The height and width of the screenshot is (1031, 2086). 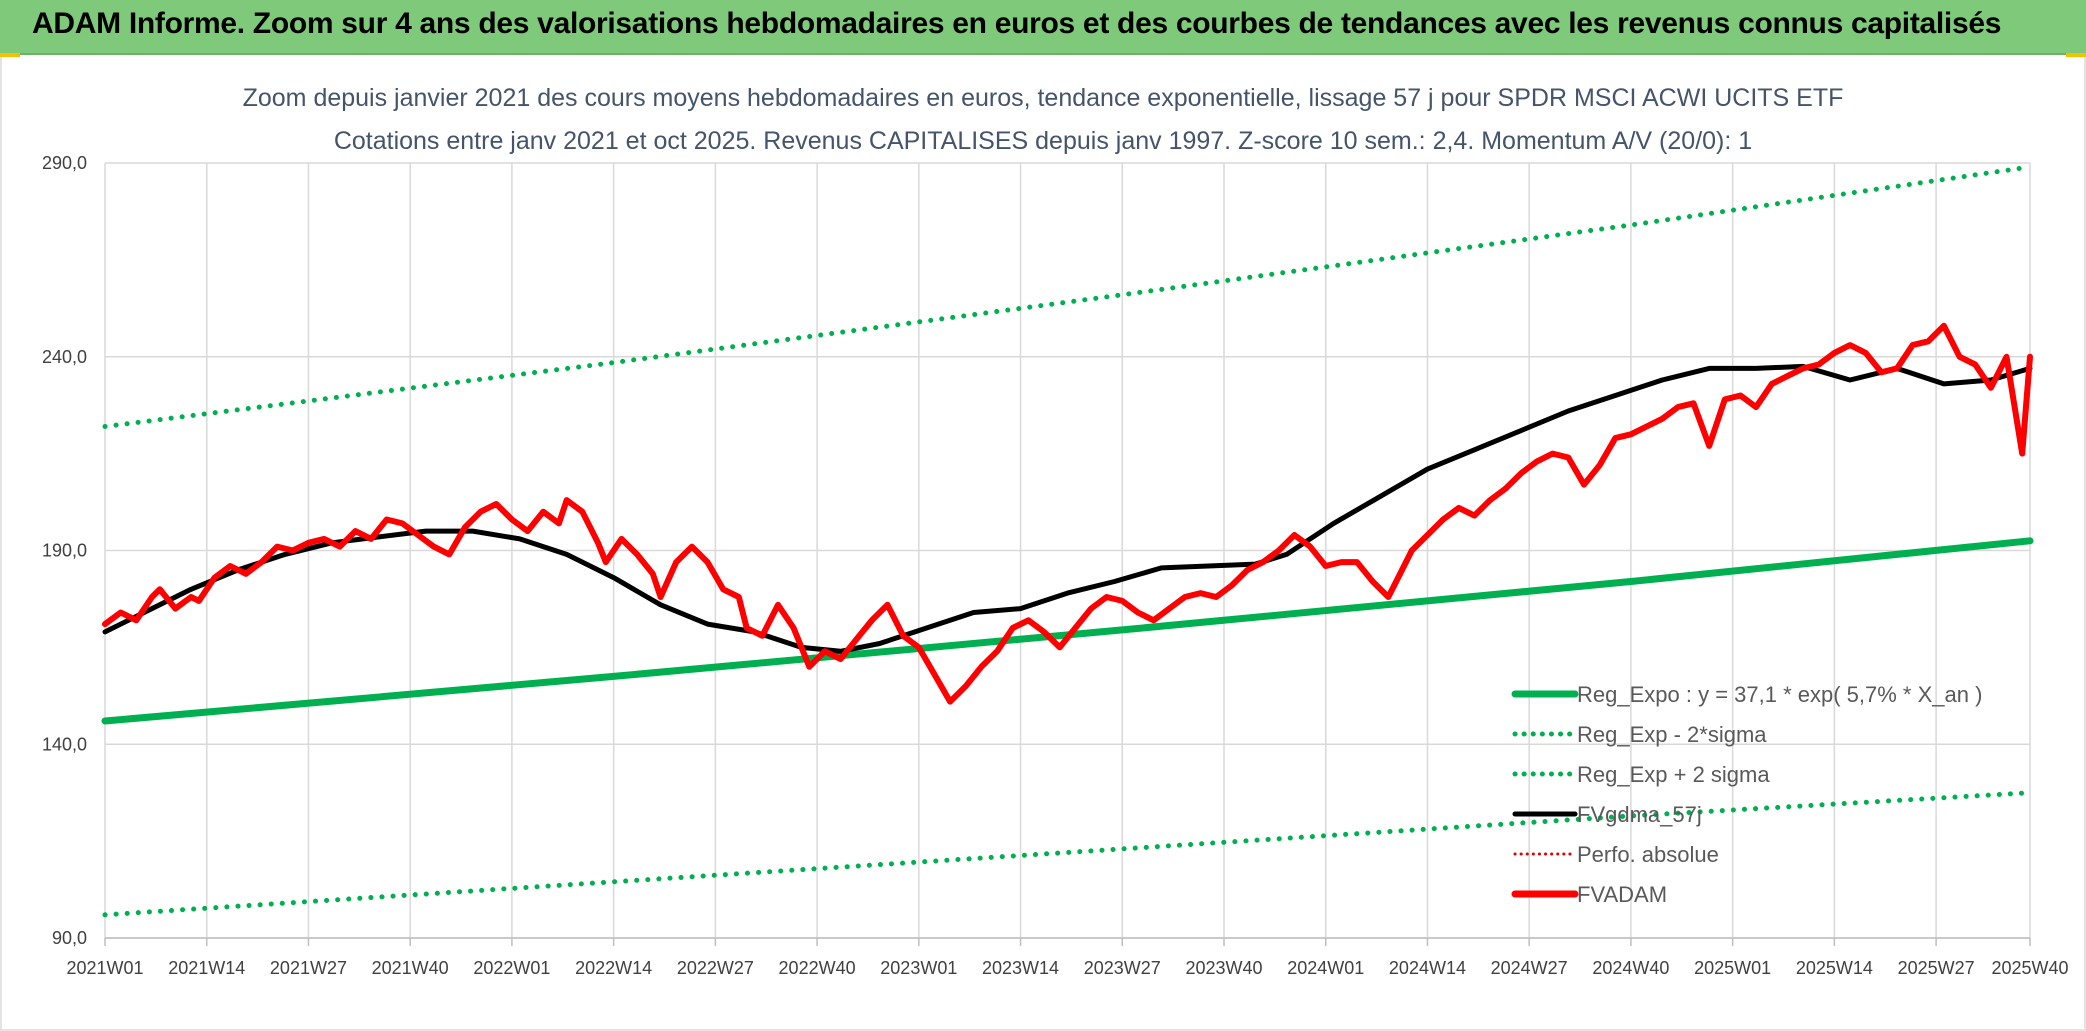 What do you see at coordinates (1122, 968) in the screenshot?
I see `x-tick-label: 2023W27` at bounding box center [1122, 968].